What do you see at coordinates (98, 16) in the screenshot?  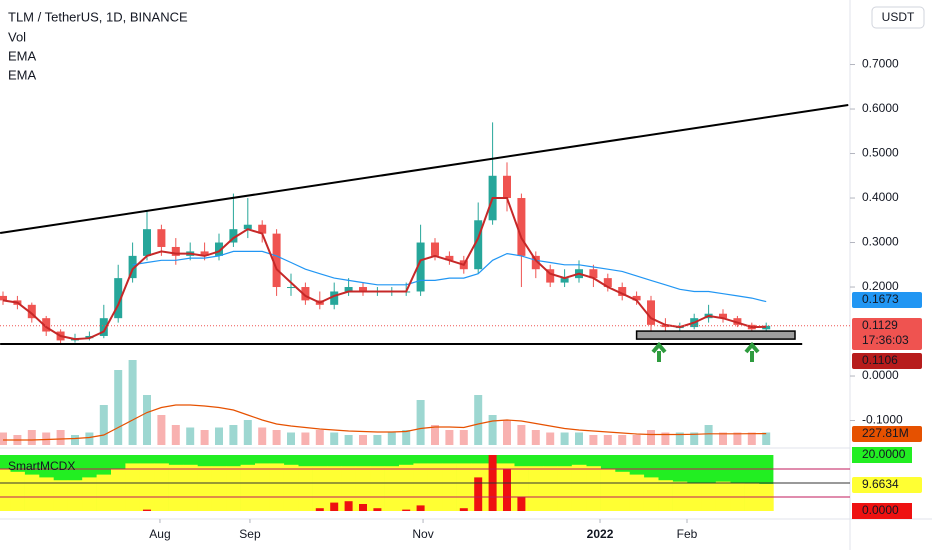 I see `chart-title: TLM / TetherUS, 1D, BINANCE` at bounding box center [98, 16].